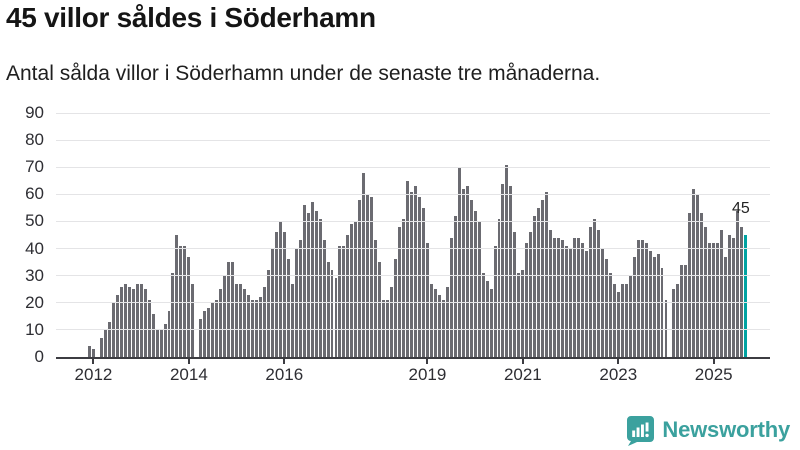 The height and width of the screenshot is (450, 800). Describe the element at coordinates (34, 140) in the screenshot. I see `y-axis-label: 80` at that location.